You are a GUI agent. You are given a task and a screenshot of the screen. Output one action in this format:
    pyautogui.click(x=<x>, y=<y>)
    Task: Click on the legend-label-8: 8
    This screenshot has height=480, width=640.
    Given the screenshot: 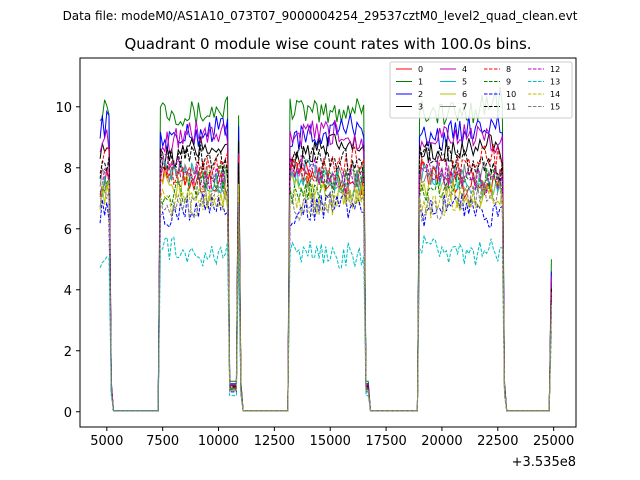 What is the action you would take?
    pyautogui.click(x=508, y=69)
    